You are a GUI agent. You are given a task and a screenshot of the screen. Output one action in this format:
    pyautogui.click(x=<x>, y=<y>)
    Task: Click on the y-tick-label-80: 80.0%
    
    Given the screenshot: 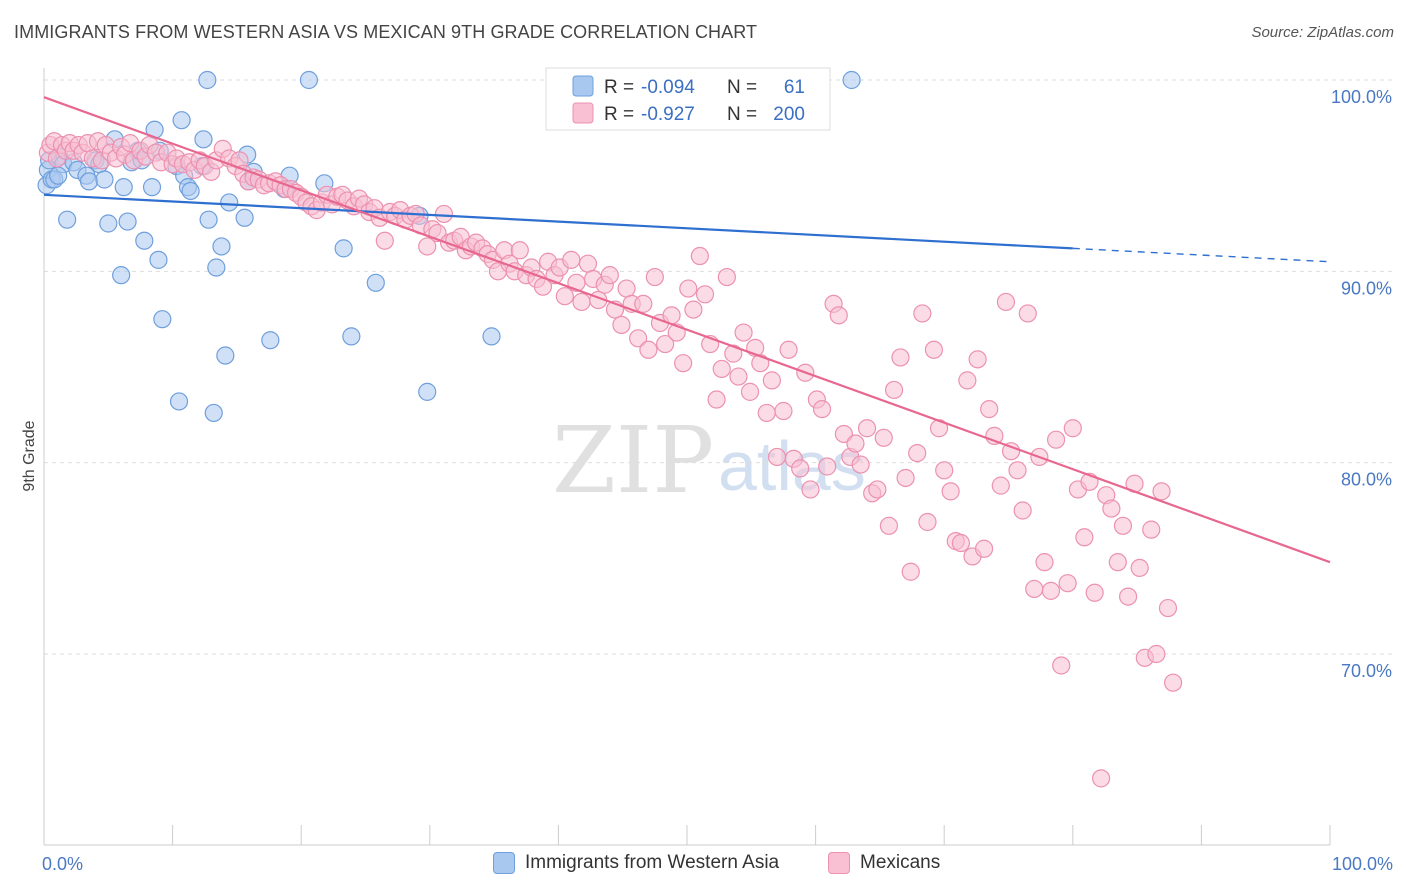 What is the action you would take?
    pyautogui.click(x=1366, y=480)
    